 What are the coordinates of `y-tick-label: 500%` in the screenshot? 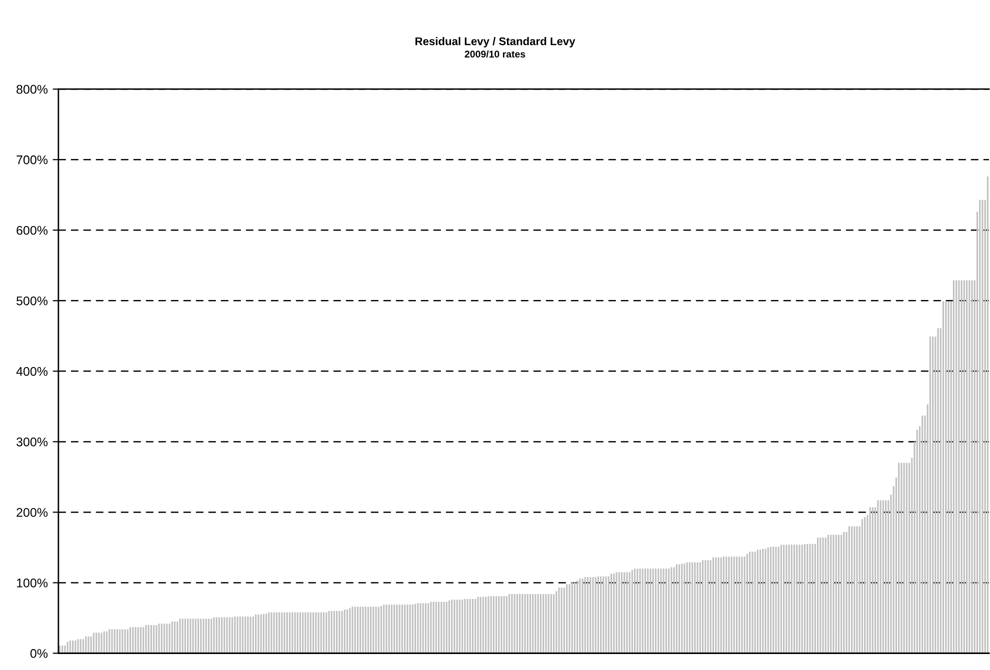 It's located at (32, 301).